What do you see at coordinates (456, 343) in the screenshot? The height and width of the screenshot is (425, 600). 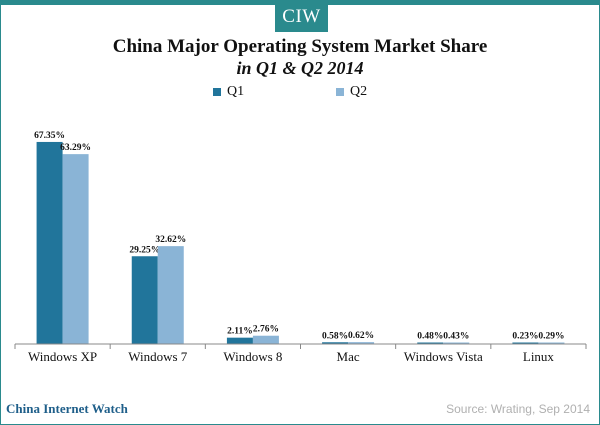 I see `bar-q2-windows-vista` at bounding box center [456, 343].